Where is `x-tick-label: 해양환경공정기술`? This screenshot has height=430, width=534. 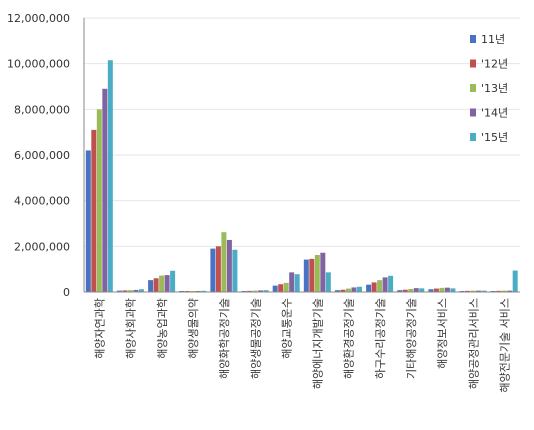 x-tick-label: 해양환경공정기술 is located at coordinates (349, 338).